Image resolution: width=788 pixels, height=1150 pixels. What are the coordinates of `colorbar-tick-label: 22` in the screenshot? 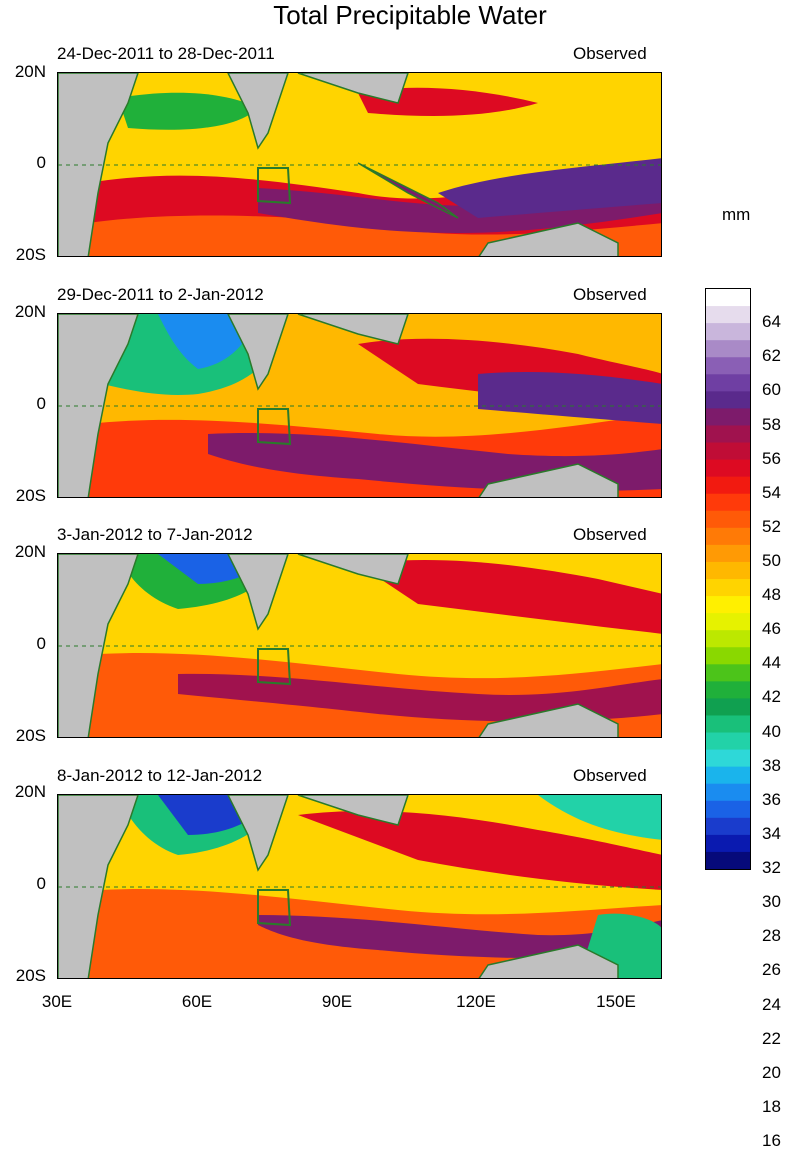 It's located at (771, 1038).